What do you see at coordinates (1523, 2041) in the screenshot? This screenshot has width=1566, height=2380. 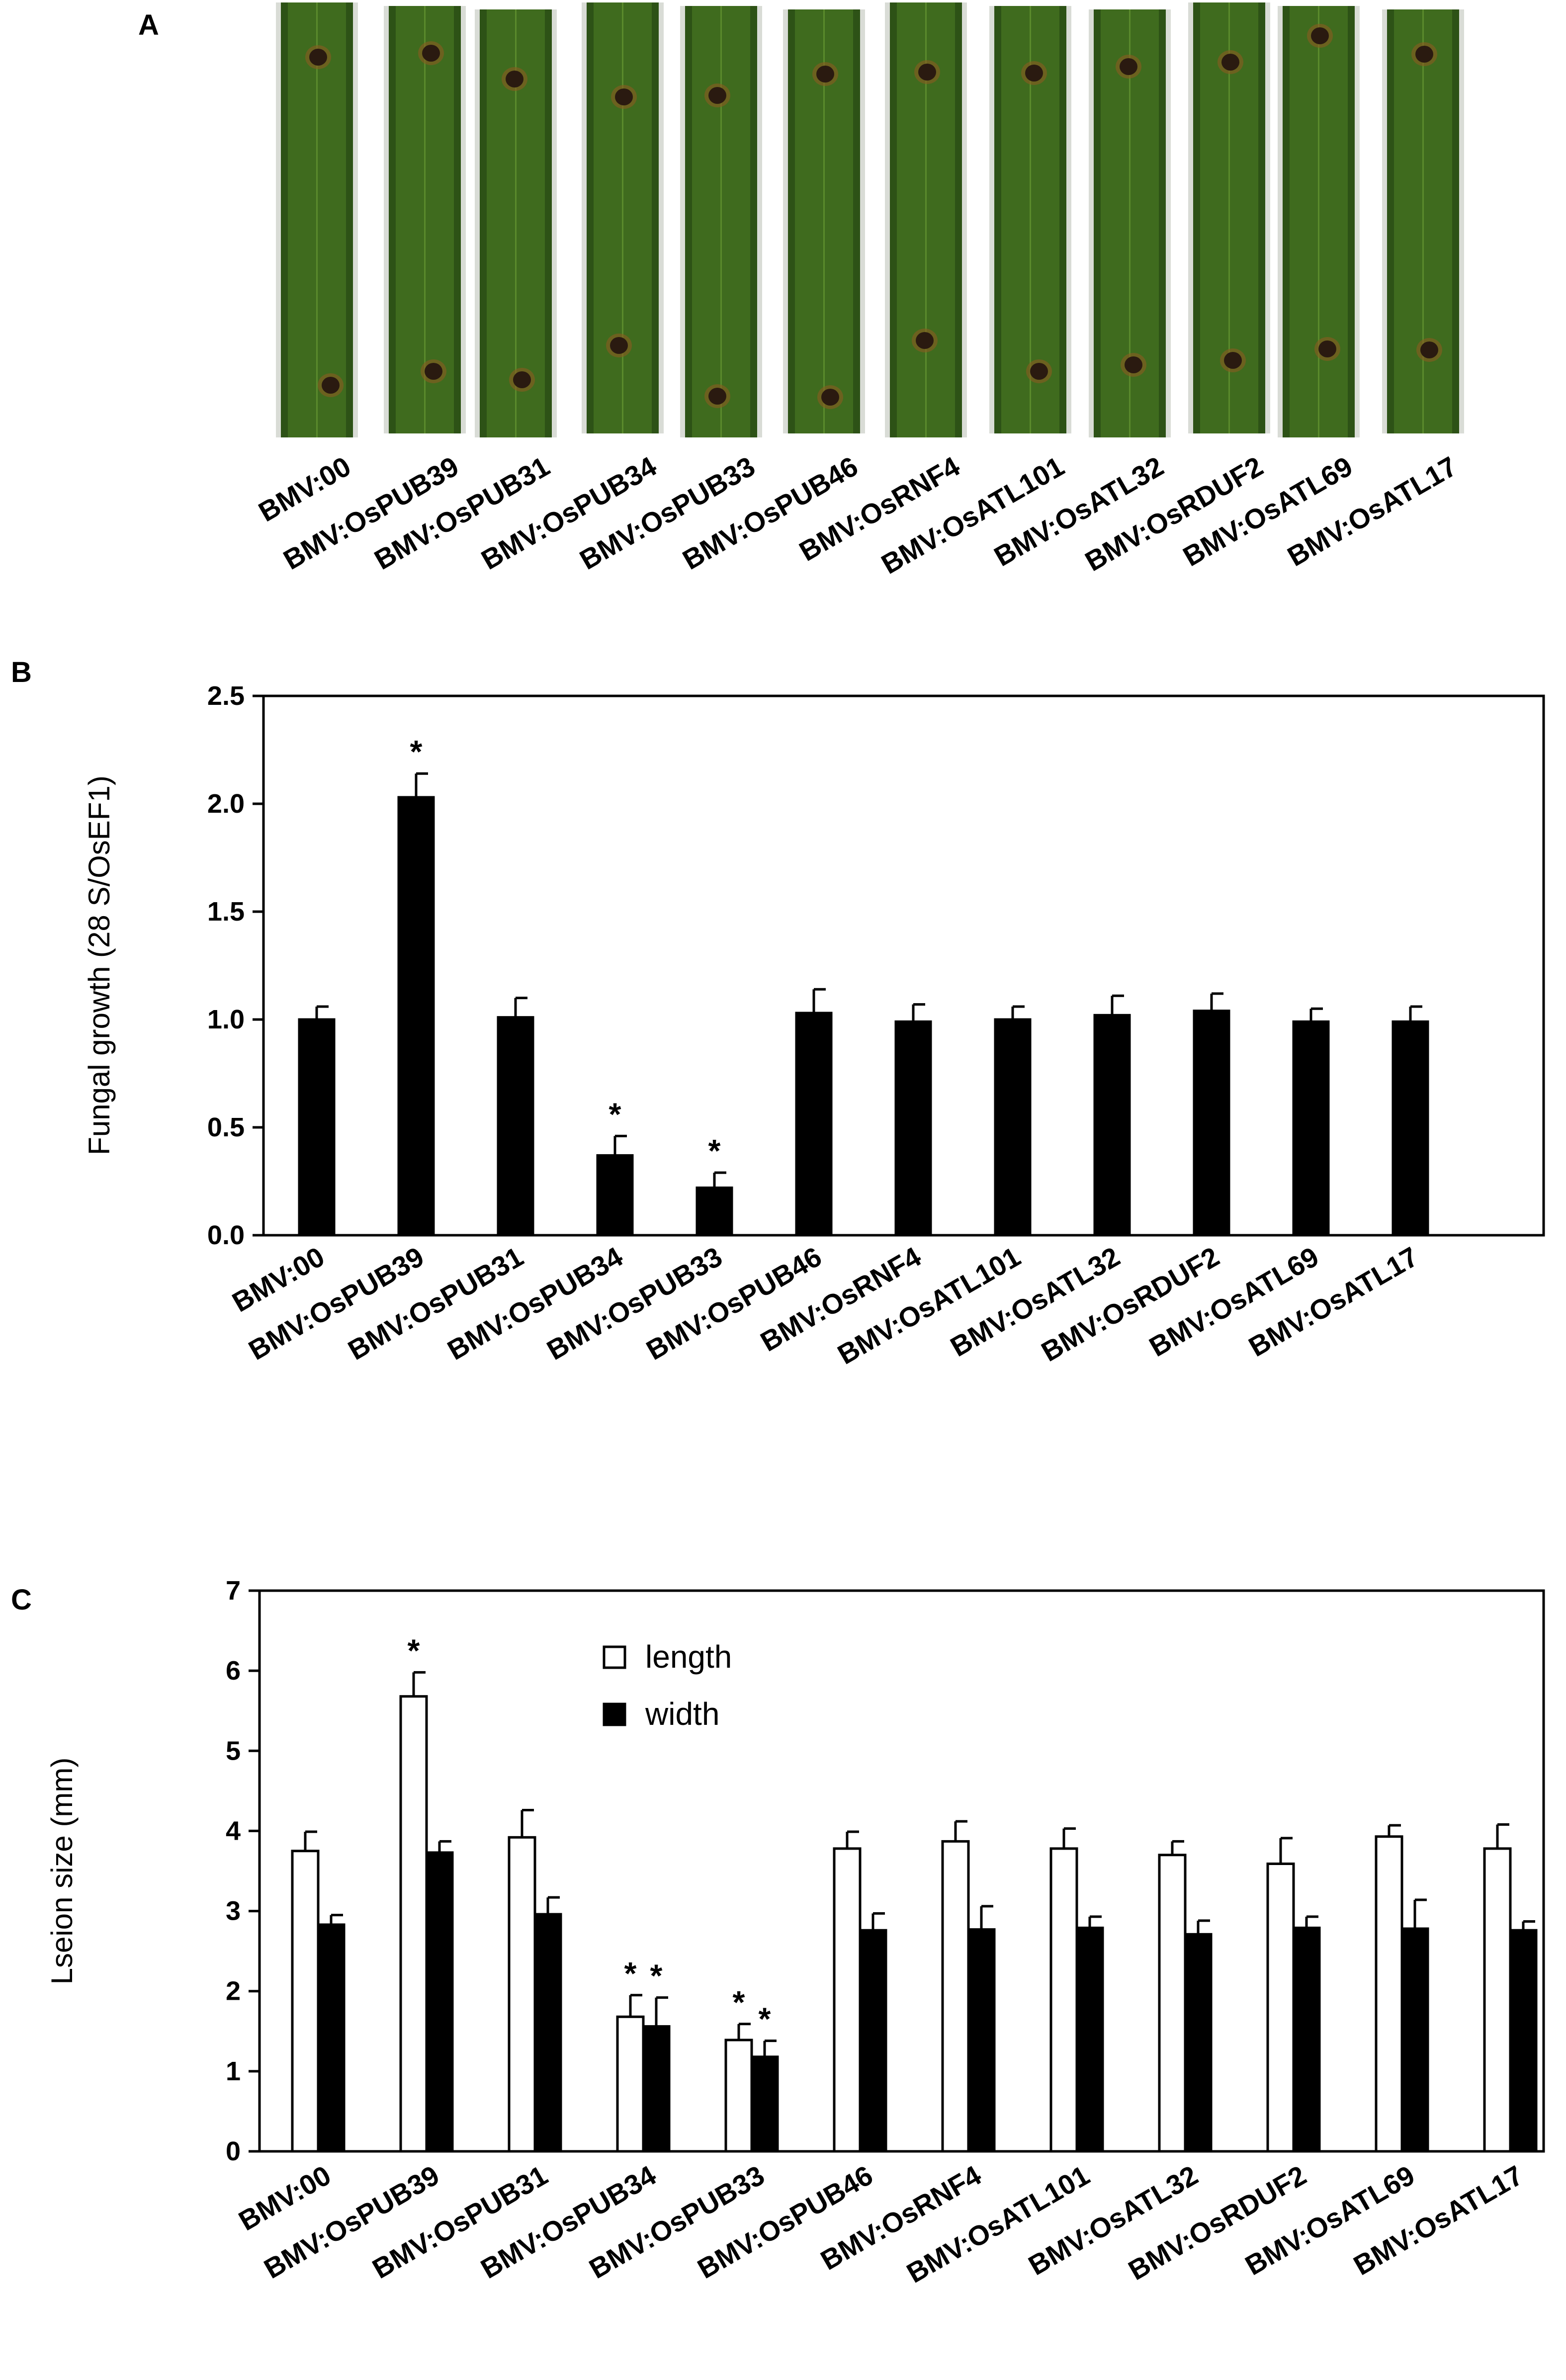 I see `bar-width-bmv-osatl17` at bounding box center [1523, 2041].